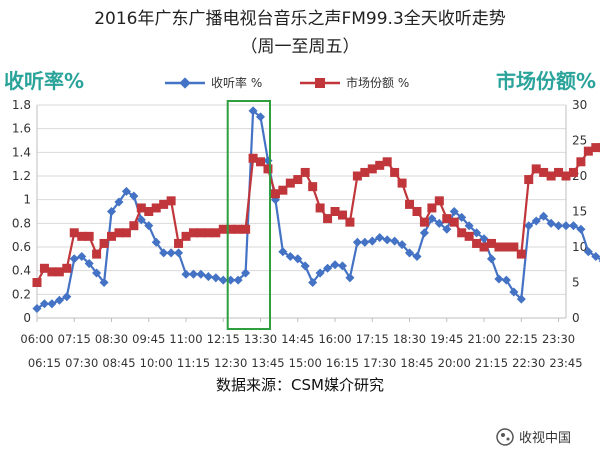 This screenshot has height=470, width=600. I want to click on chart-subtitle: （周一至周五）, so click(300, 47).